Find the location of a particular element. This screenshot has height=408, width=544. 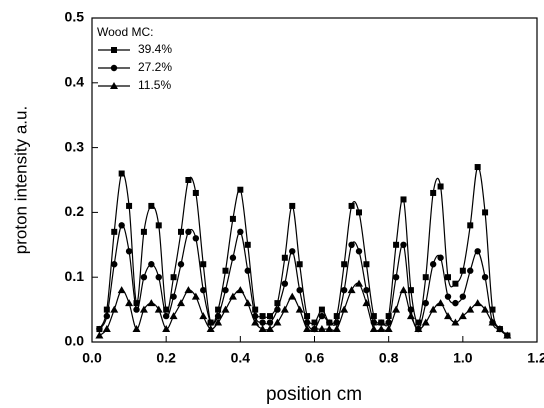

x-tick-label: 1.2 is located at coordinates (535, 358).